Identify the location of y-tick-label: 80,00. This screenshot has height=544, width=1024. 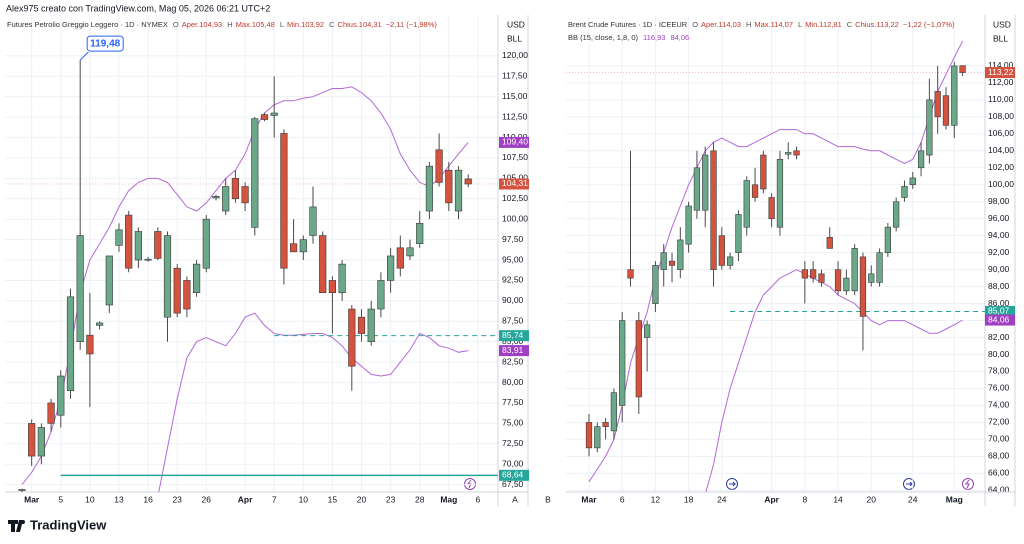
(513, 382).